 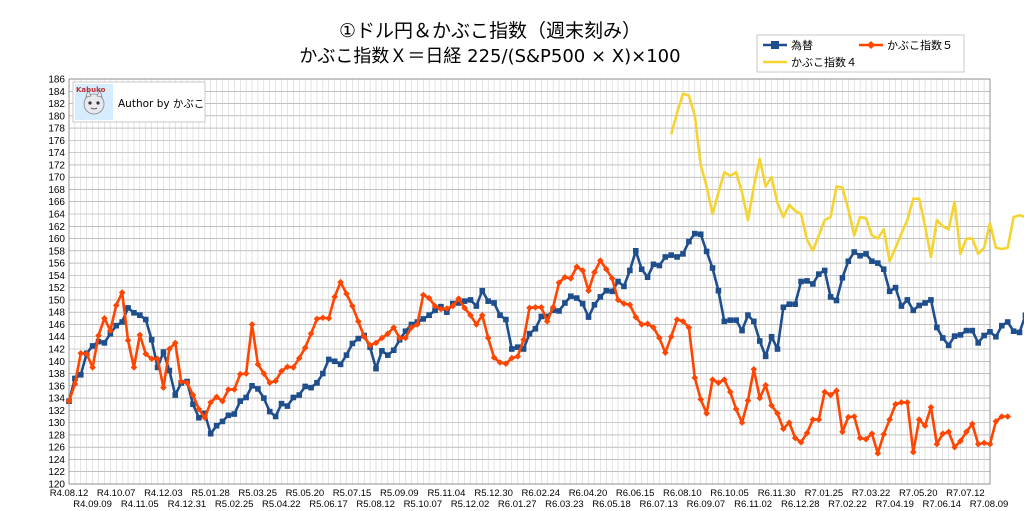 What do you see at coordinates (56, 215) in the screenshot?
I see `y-tick-label: 164` at bounding box center [56, 215].